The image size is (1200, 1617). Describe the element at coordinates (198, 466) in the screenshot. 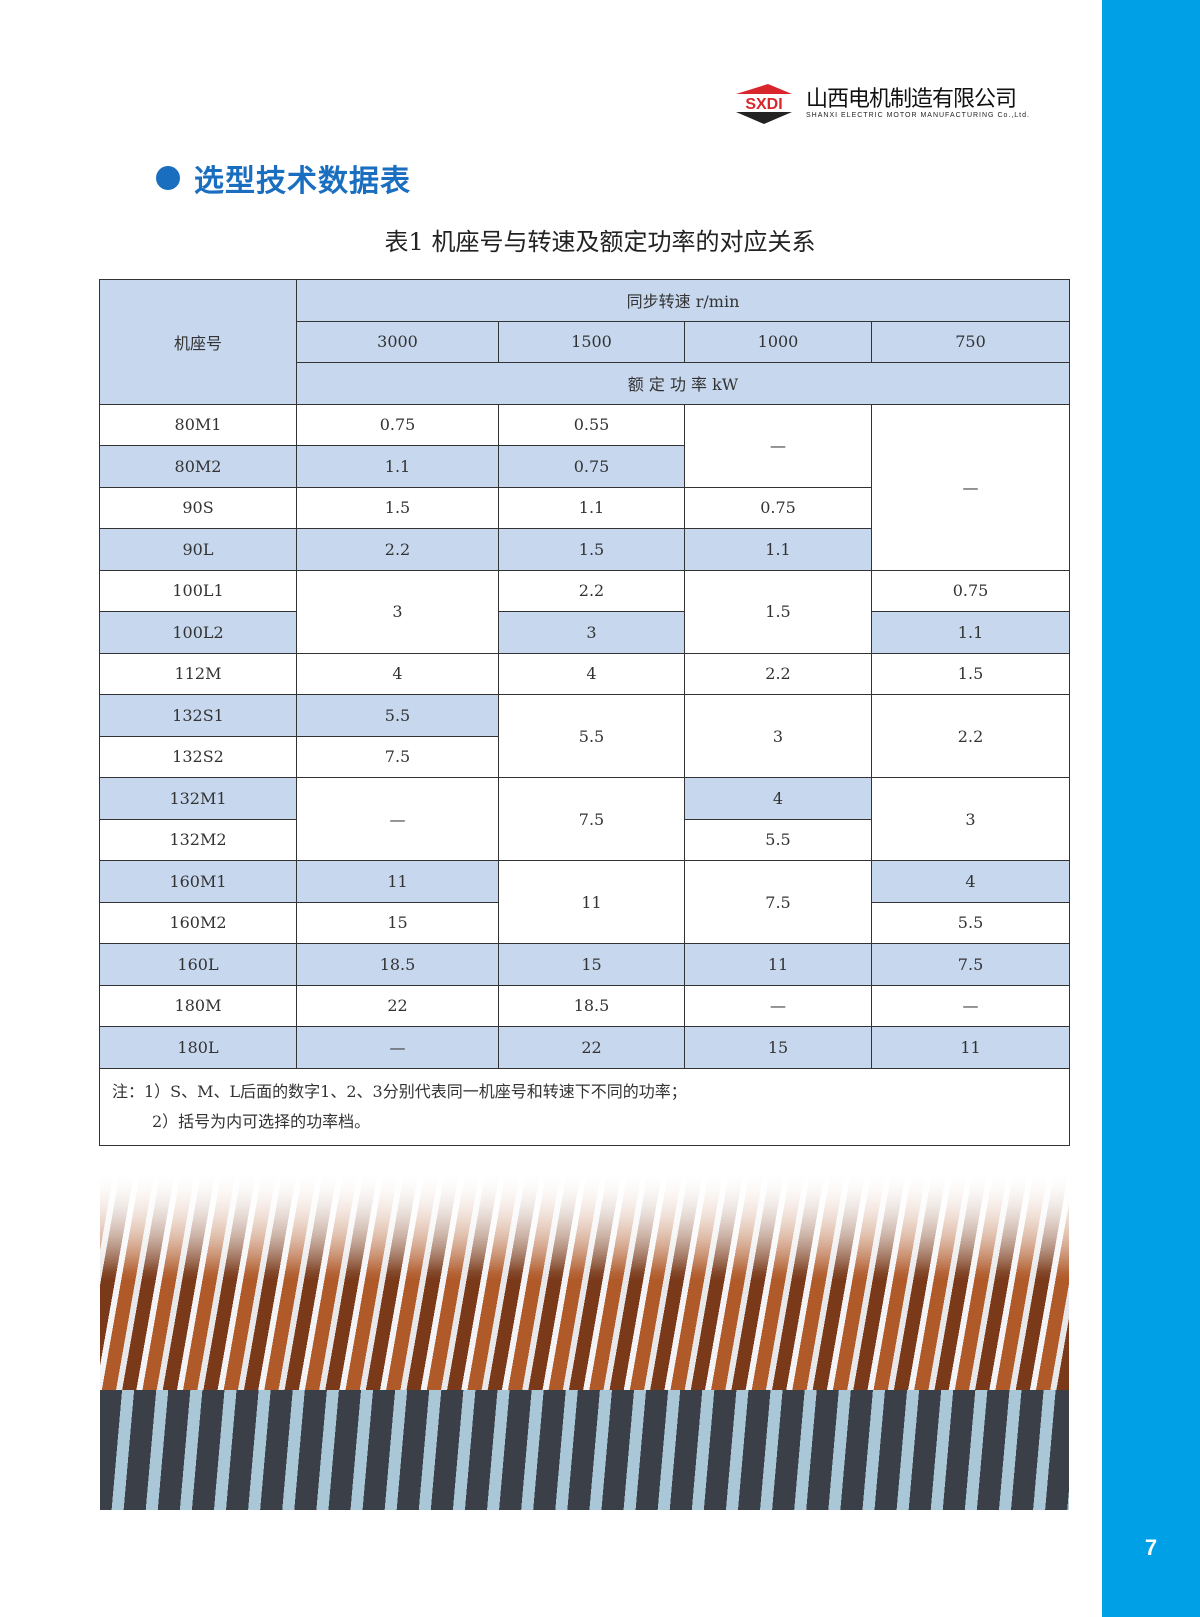

I see `frame-cell: 80M2` at that location.